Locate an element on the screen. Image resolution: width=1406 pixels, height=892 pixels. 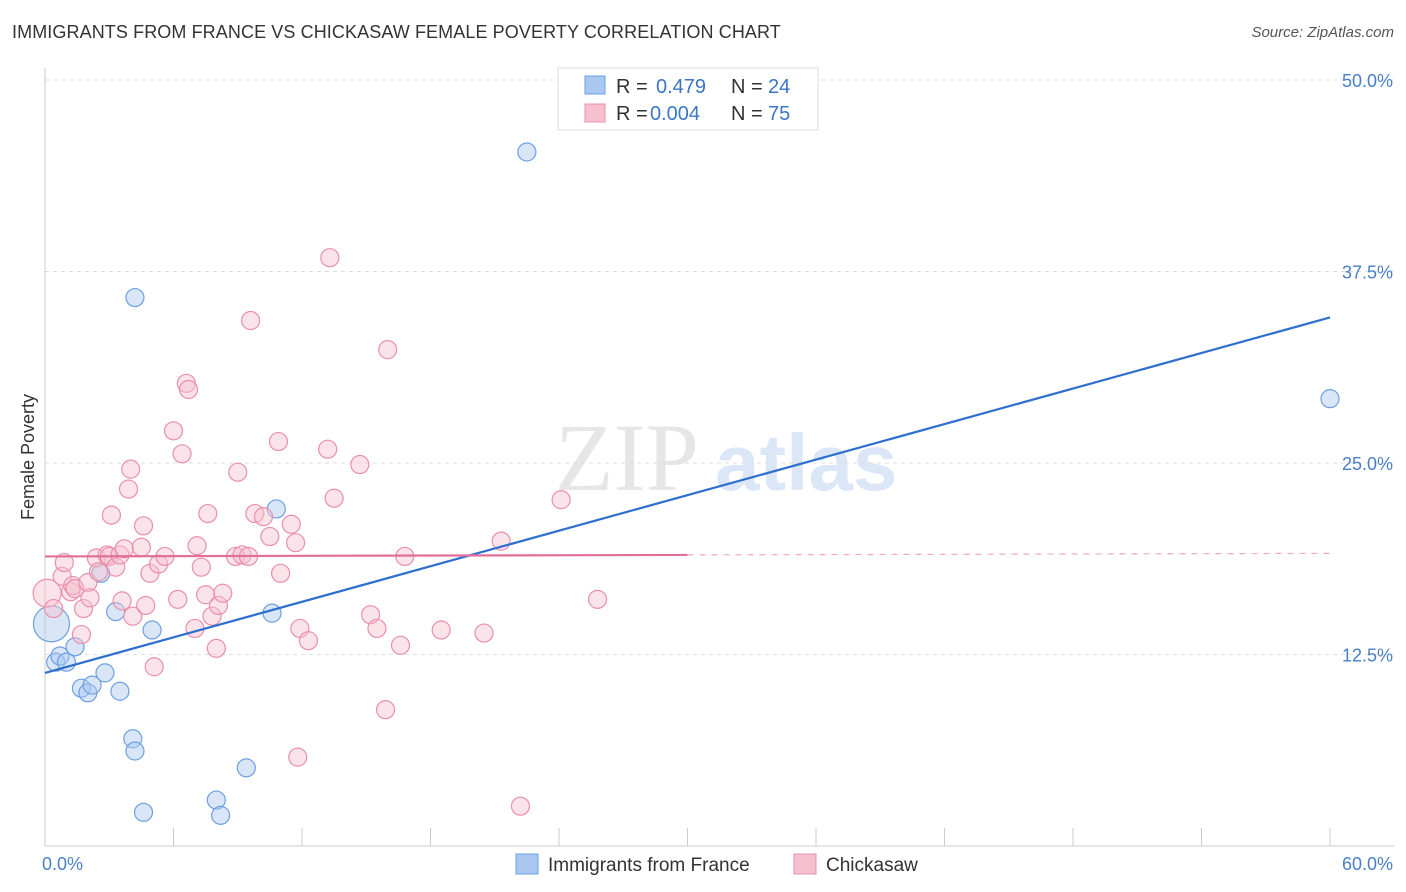
legend-r-label-2: R = is located at coordinates (632, 114).